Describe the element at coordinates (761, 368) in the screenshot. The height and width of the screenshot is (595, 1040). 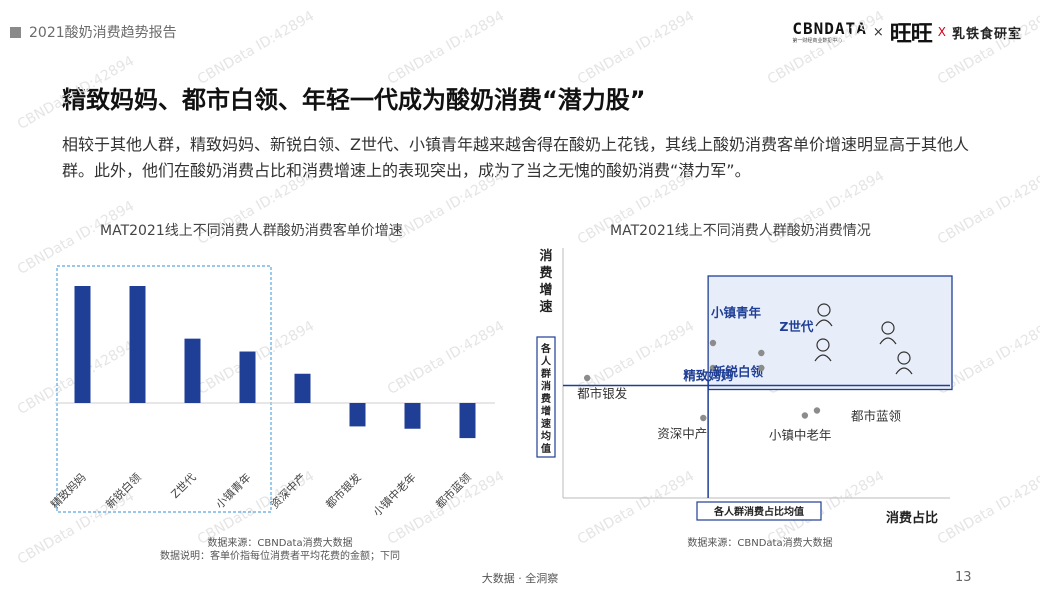
I see `point-精致妈妈` at that location.